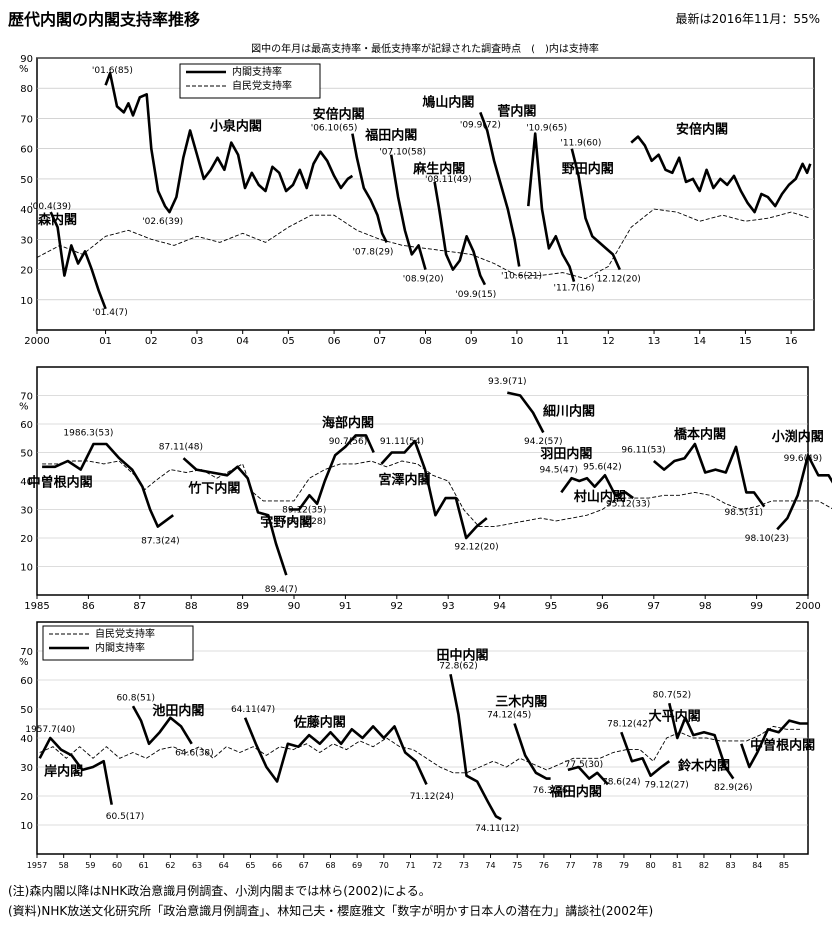  What do you see at coordinates (26, 271) in the screenshot?
I see `y-tick-label: 20` at bounding box center [26, 271].